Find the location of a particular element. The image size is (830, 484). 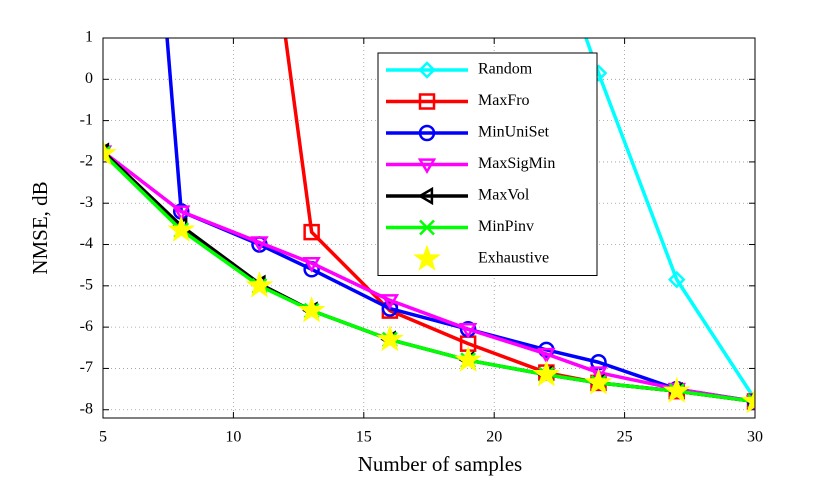

x-tick-label: 10 is located at coordinates (233, 437).